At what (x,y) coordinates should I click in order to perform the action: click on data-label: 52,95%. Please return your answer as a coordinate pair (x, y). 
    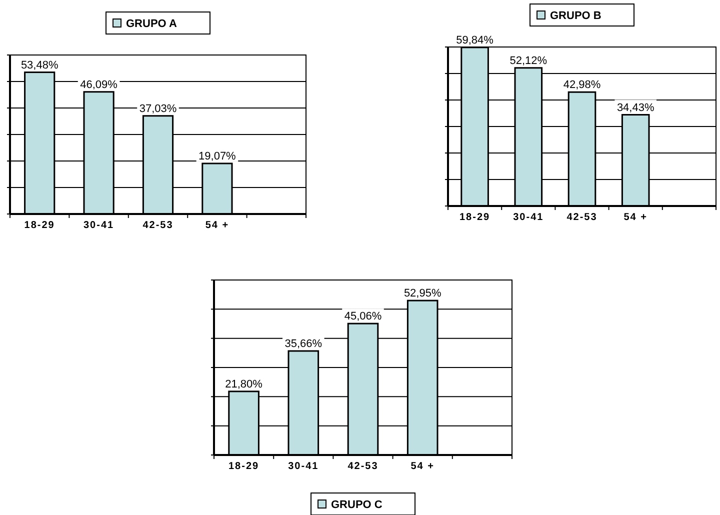
    Looking at the image, I should click on (423, 294).